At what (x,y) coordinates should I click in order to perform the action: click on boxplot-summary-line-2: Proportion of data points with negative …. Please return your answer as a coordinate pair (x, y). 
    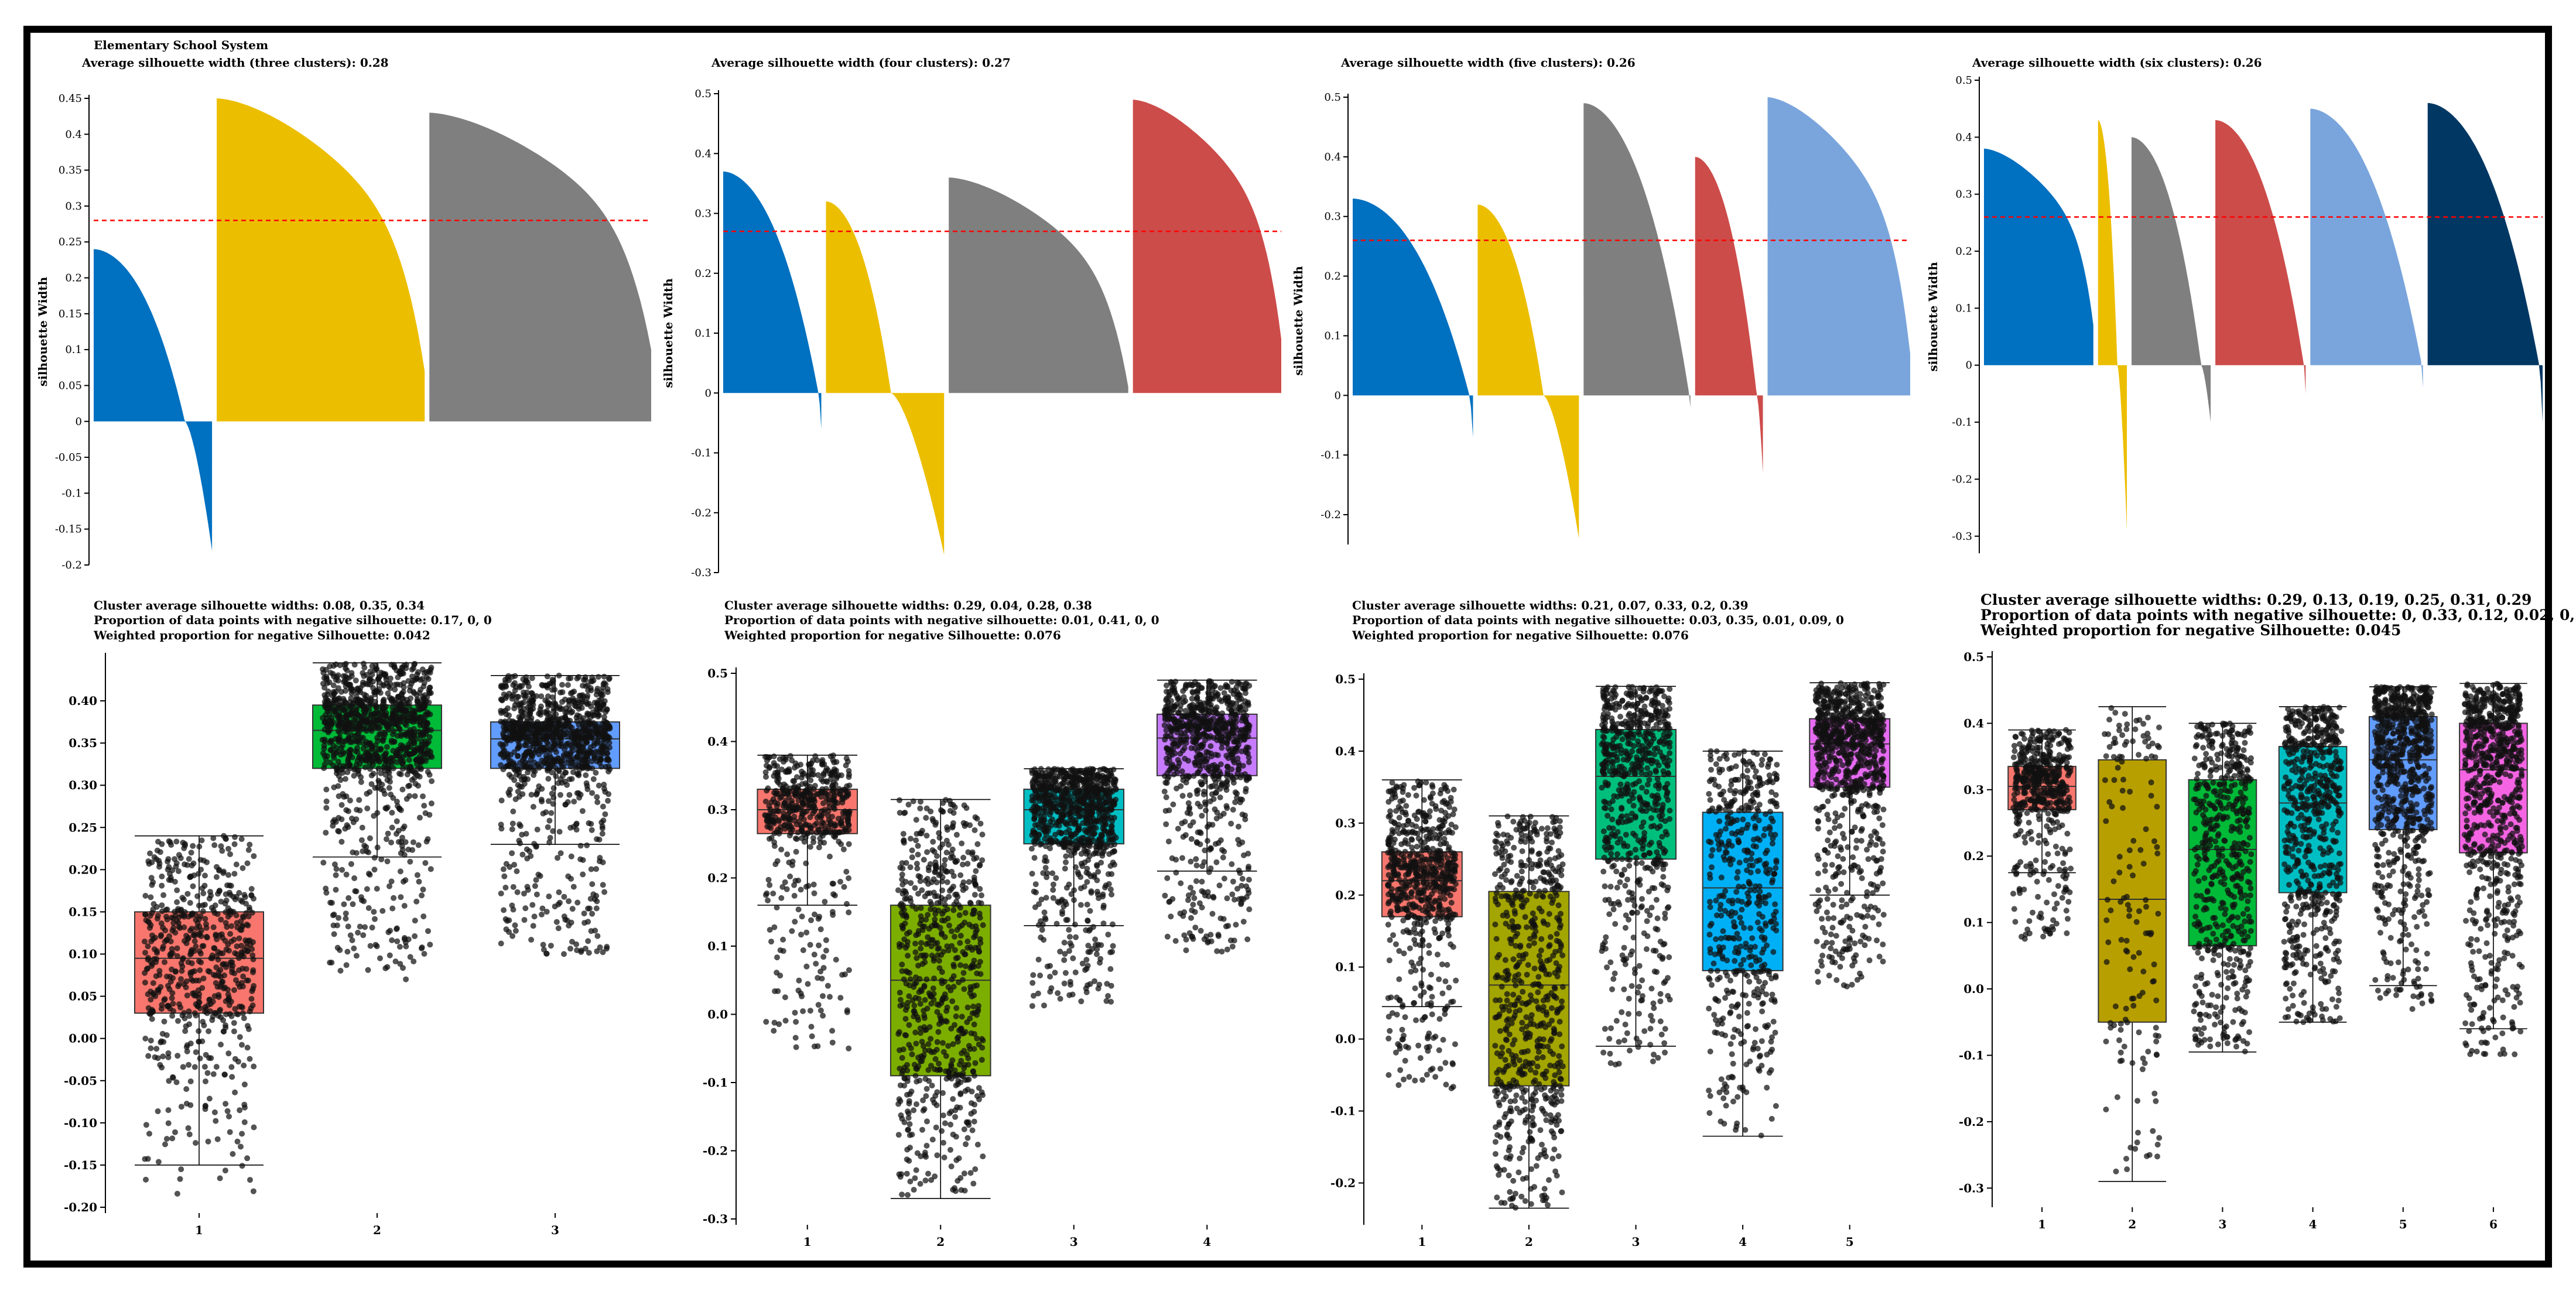
    Looking at the image, I should click on (293, 620).